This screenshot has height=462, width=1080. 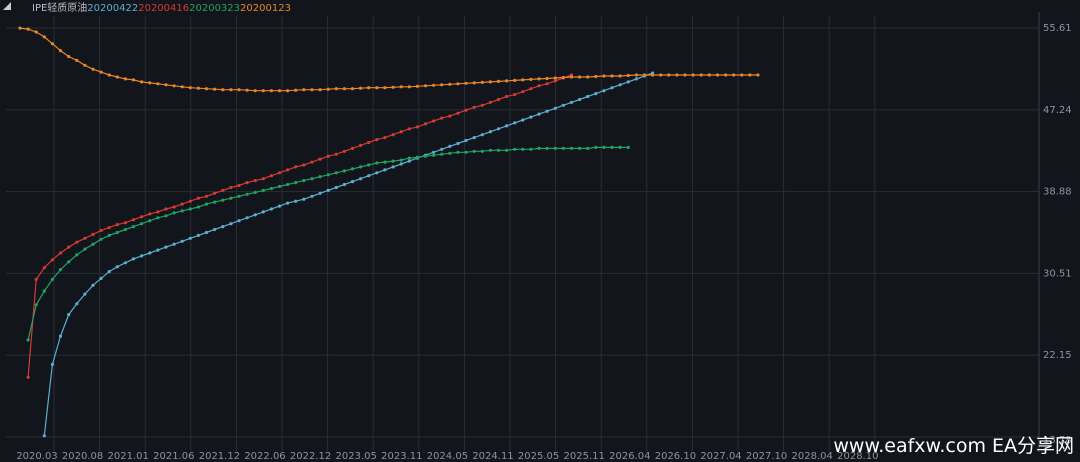 What do you see at coordinates (492, 456) in the screenshot?
I see `x-tick-label: 2024.11` at bounding box center [492, 456].